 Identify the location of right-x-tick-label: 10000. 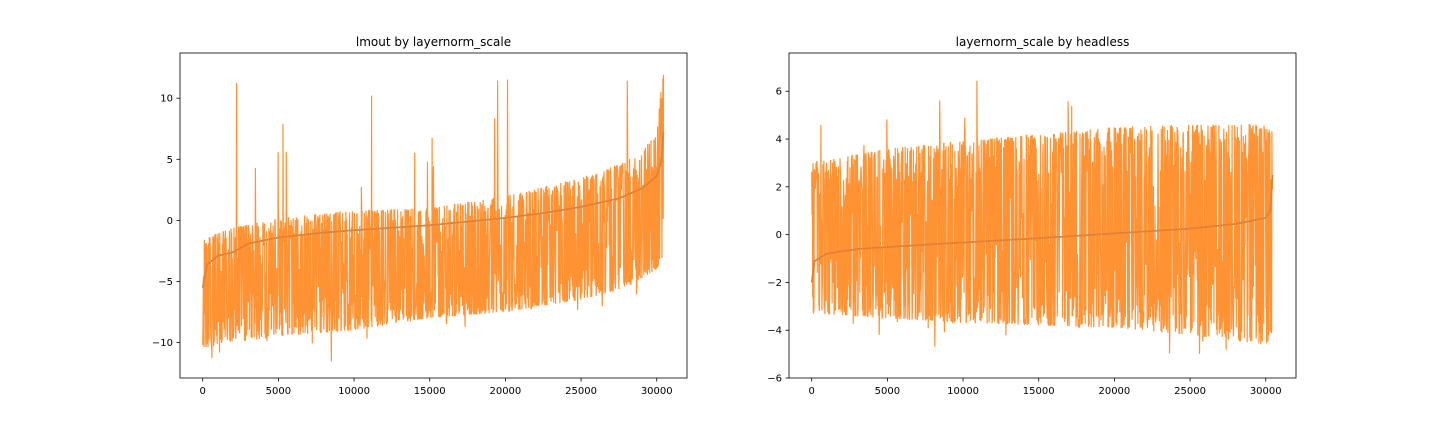
(963, 391).